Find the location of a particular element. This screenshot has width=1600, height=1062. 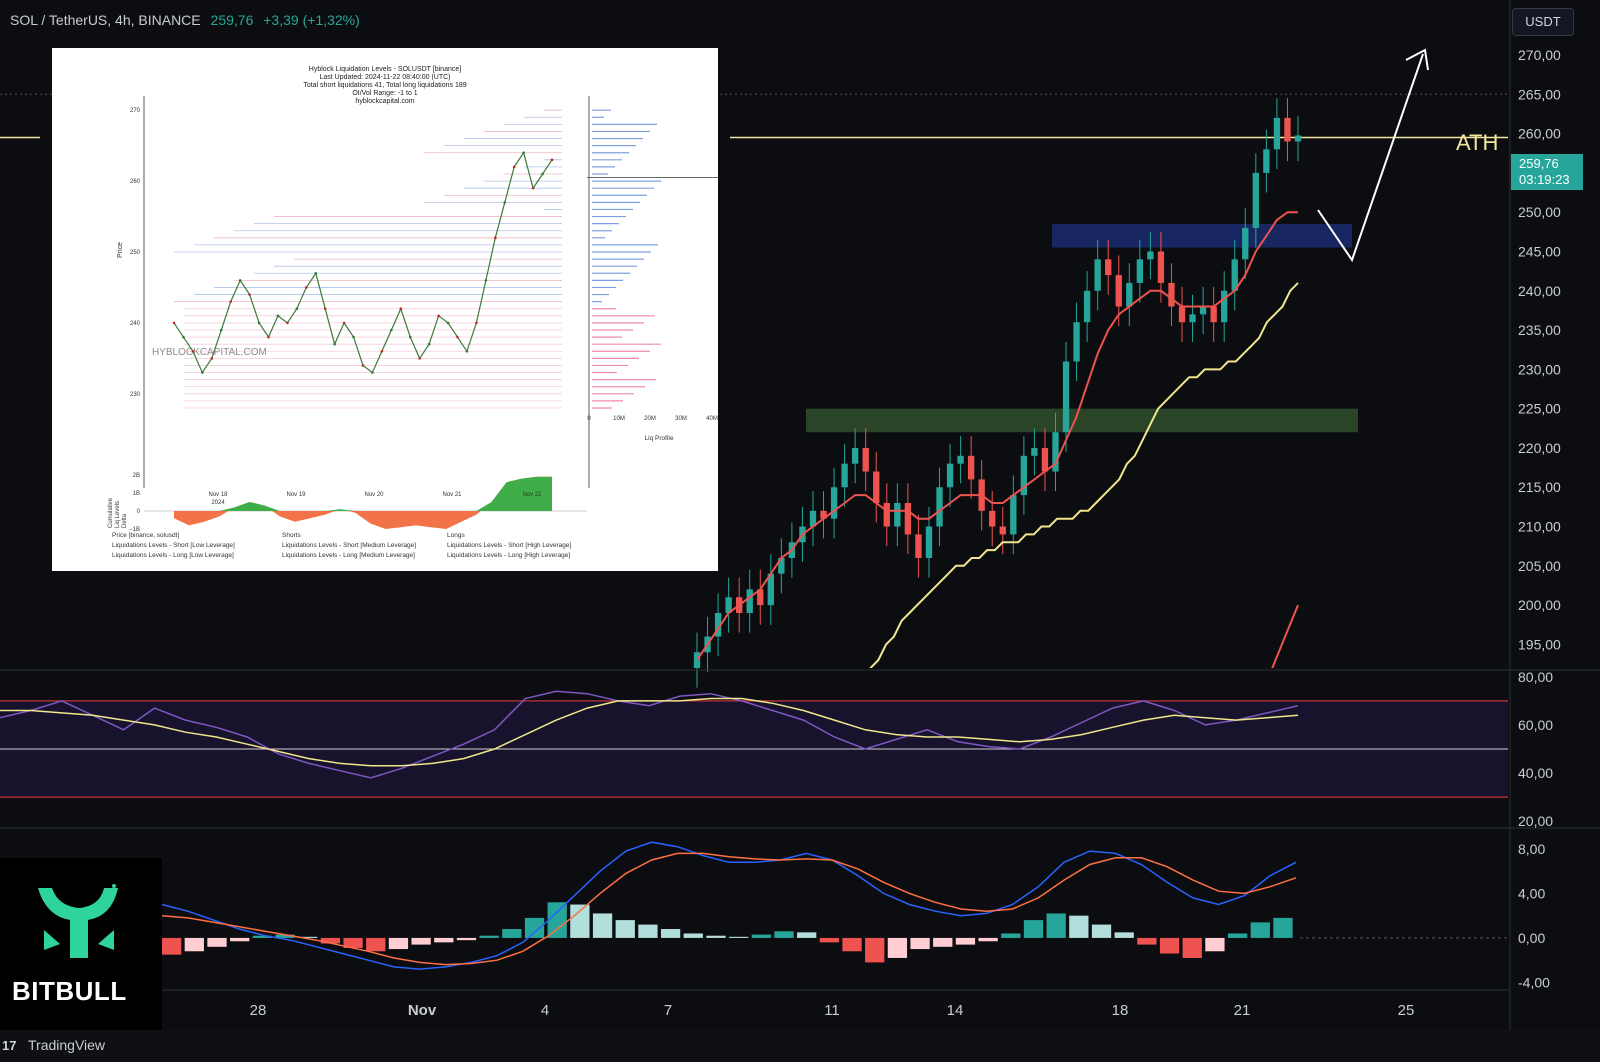

bitbull-logo: BITBULL is located at coordinates (81, 944).